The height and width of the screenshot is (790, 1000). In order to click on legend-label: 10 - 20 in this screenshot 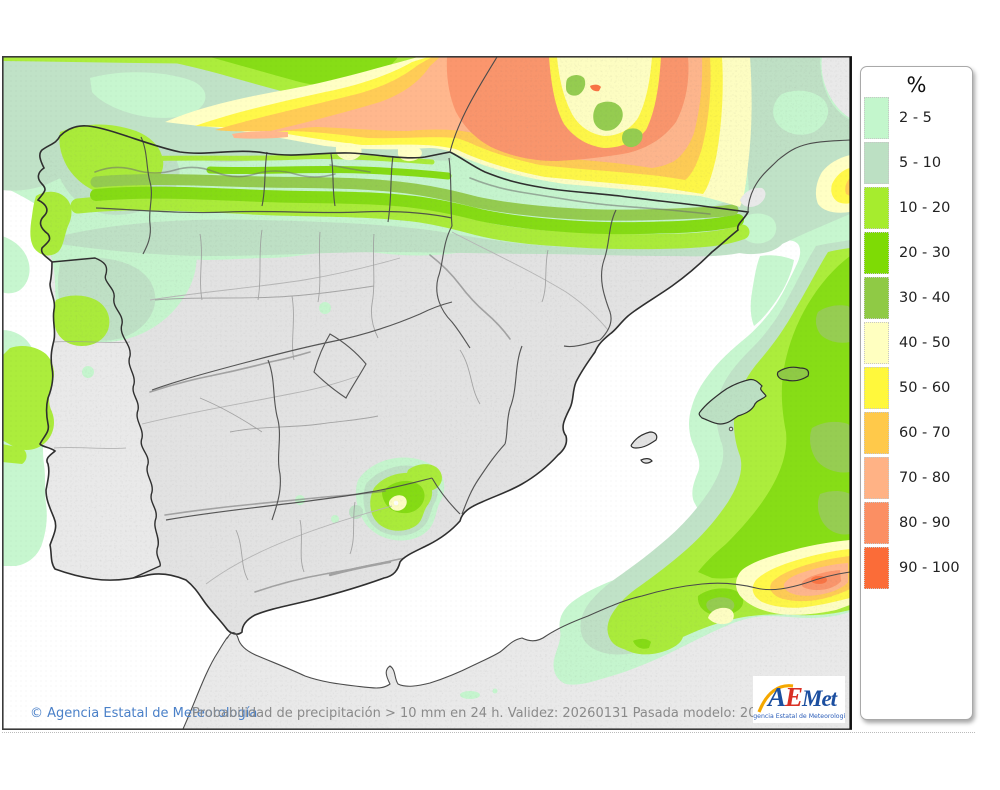, I will do `click(925, 207)`.